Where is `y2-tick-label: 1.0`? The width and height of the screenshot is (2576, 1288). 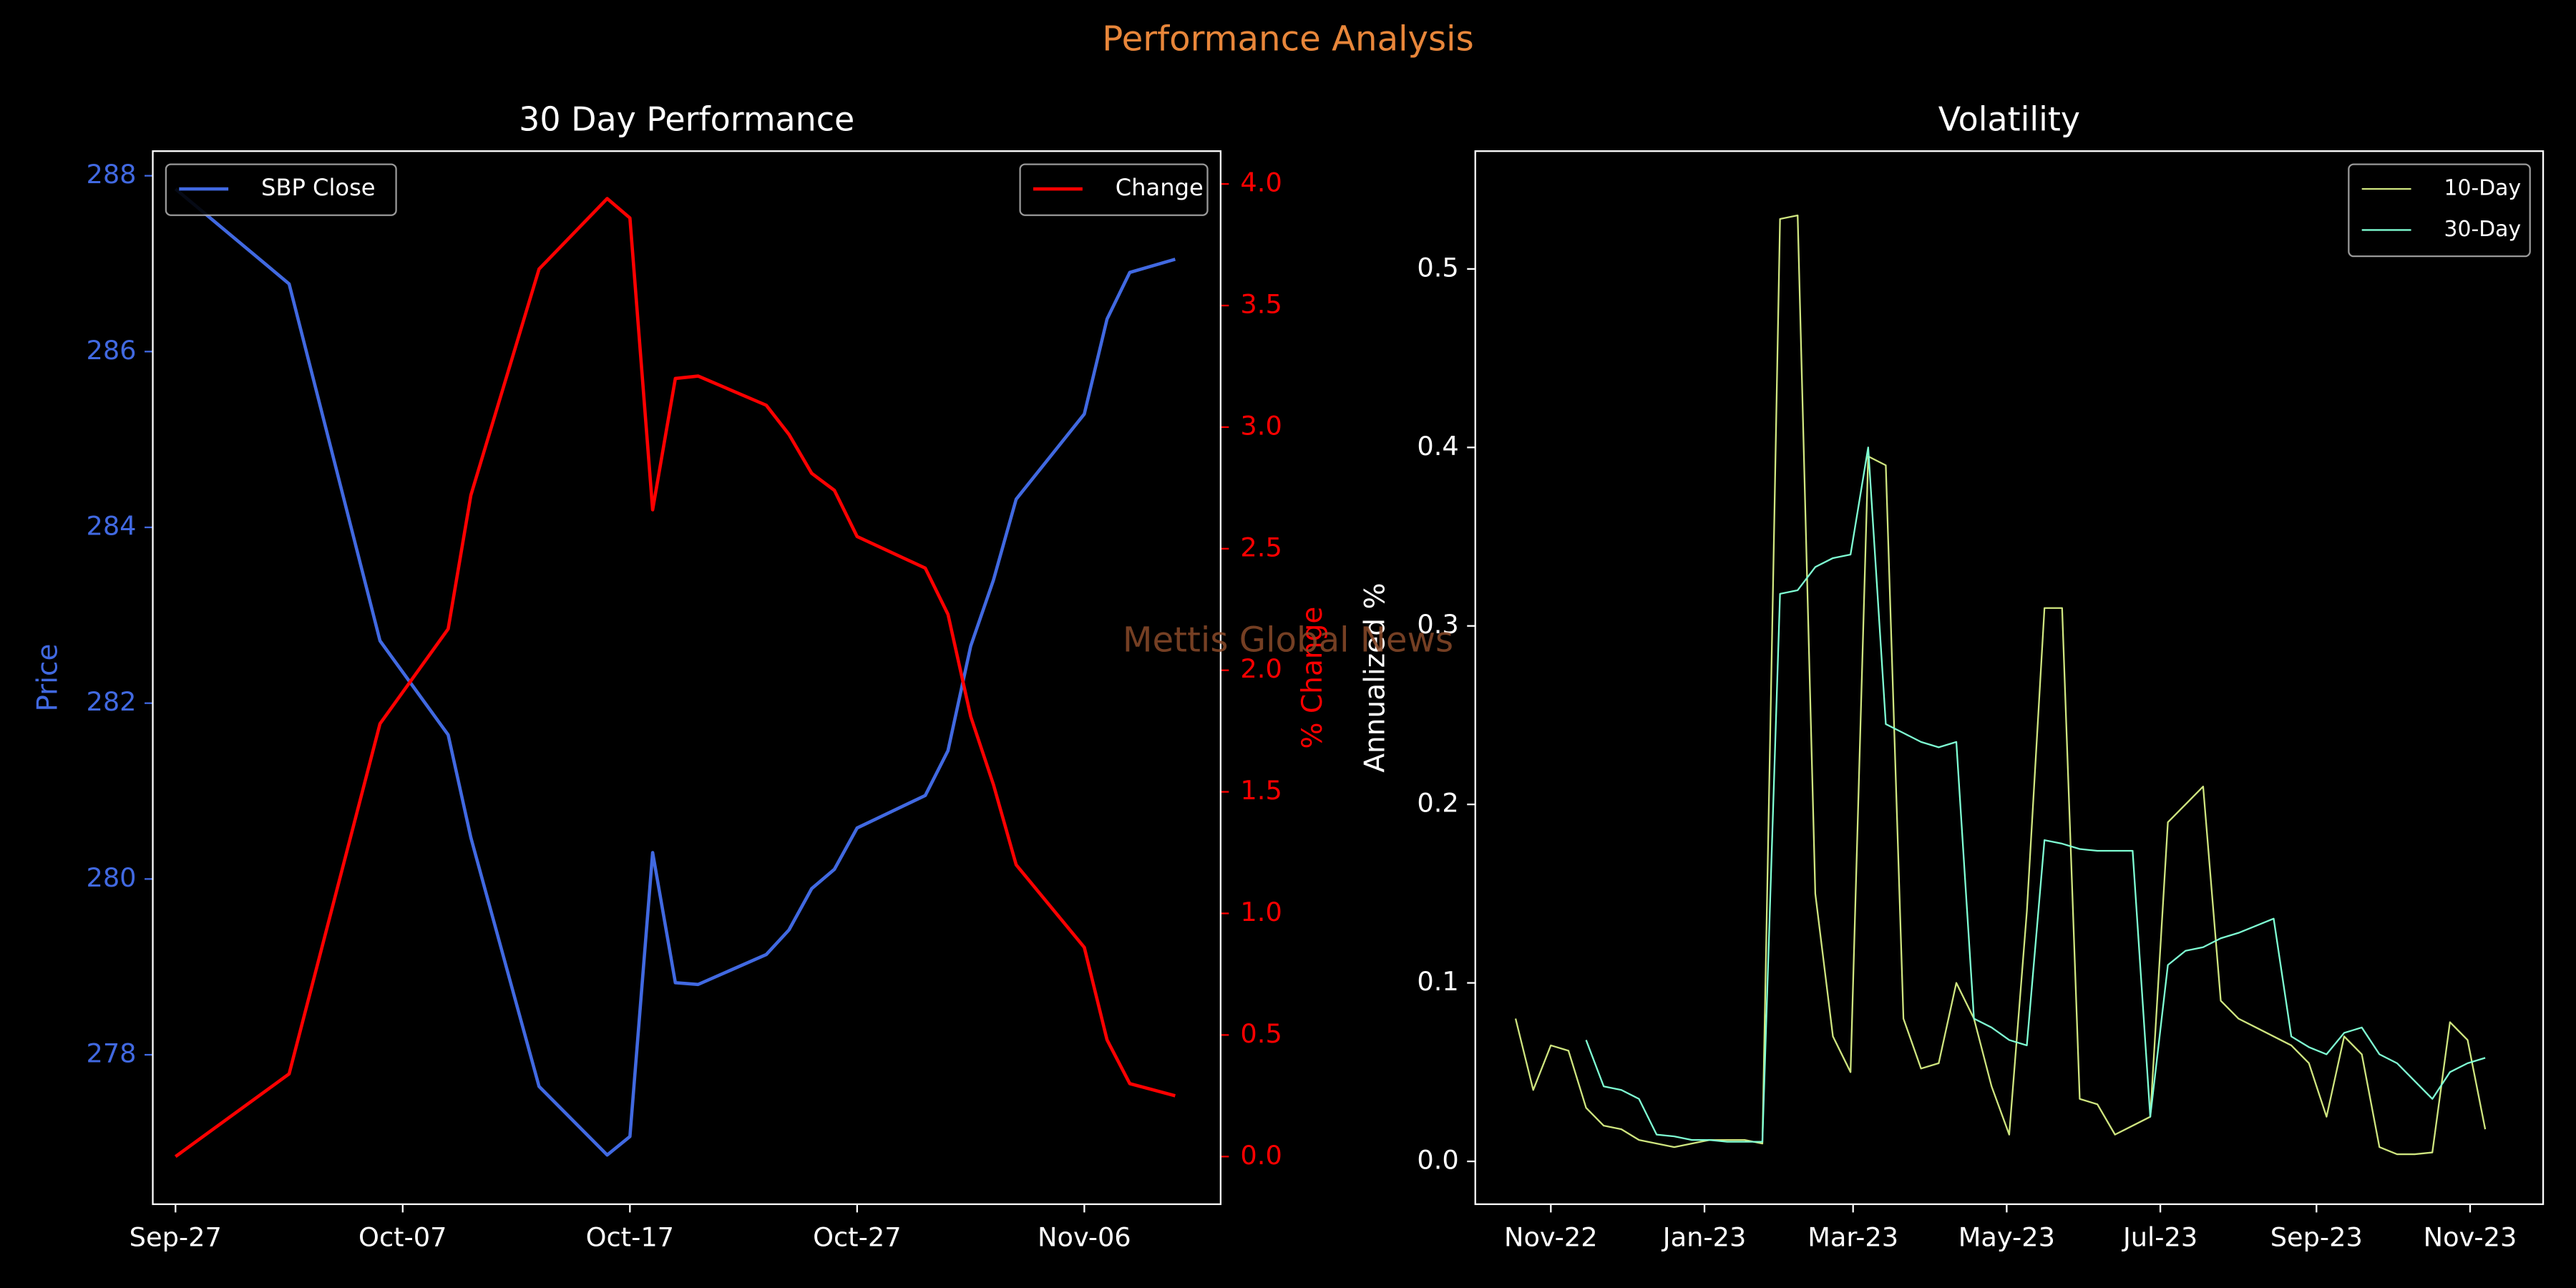
y2-tick-label: 1.0 is located at coordinates (1261, 912).